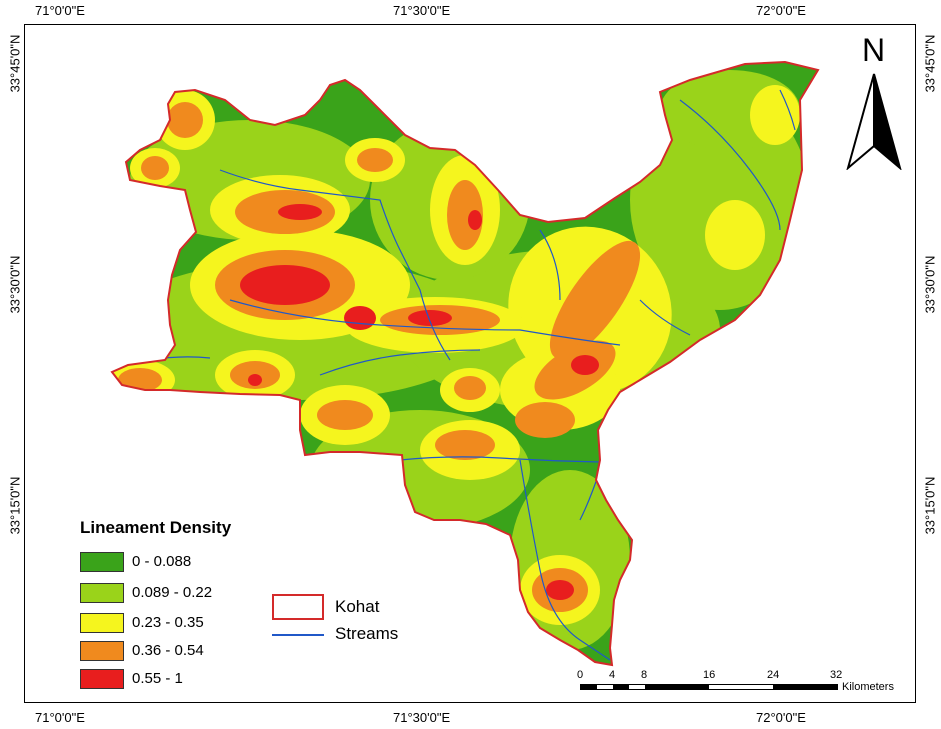  What do you see at coordinates (773, 675) in the screenshot?
I see `scale-tick-24: 24` at bounding box center [773, 675].